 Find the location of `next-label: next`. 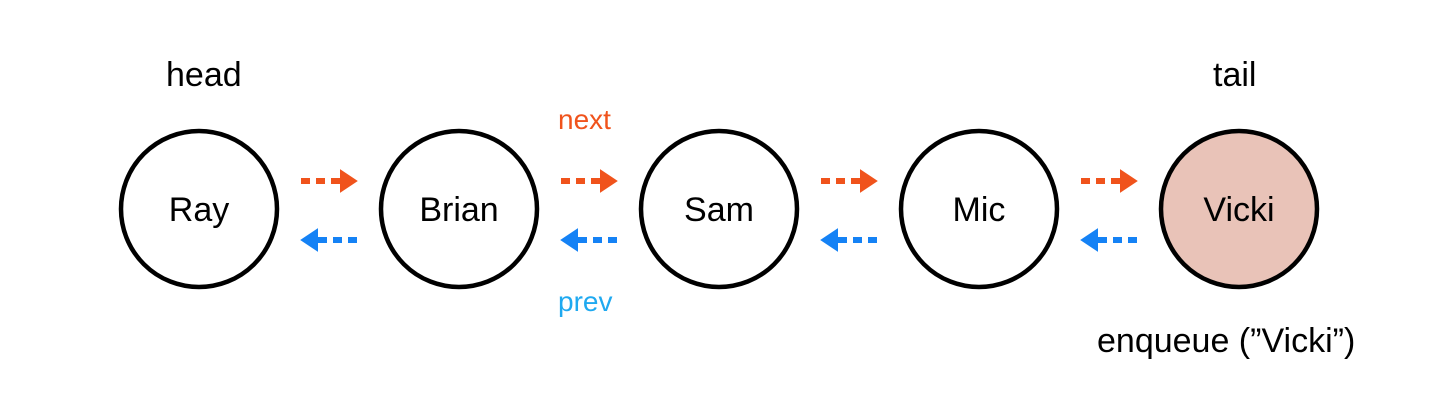

next-label: next is located at coordinates (584, 119).